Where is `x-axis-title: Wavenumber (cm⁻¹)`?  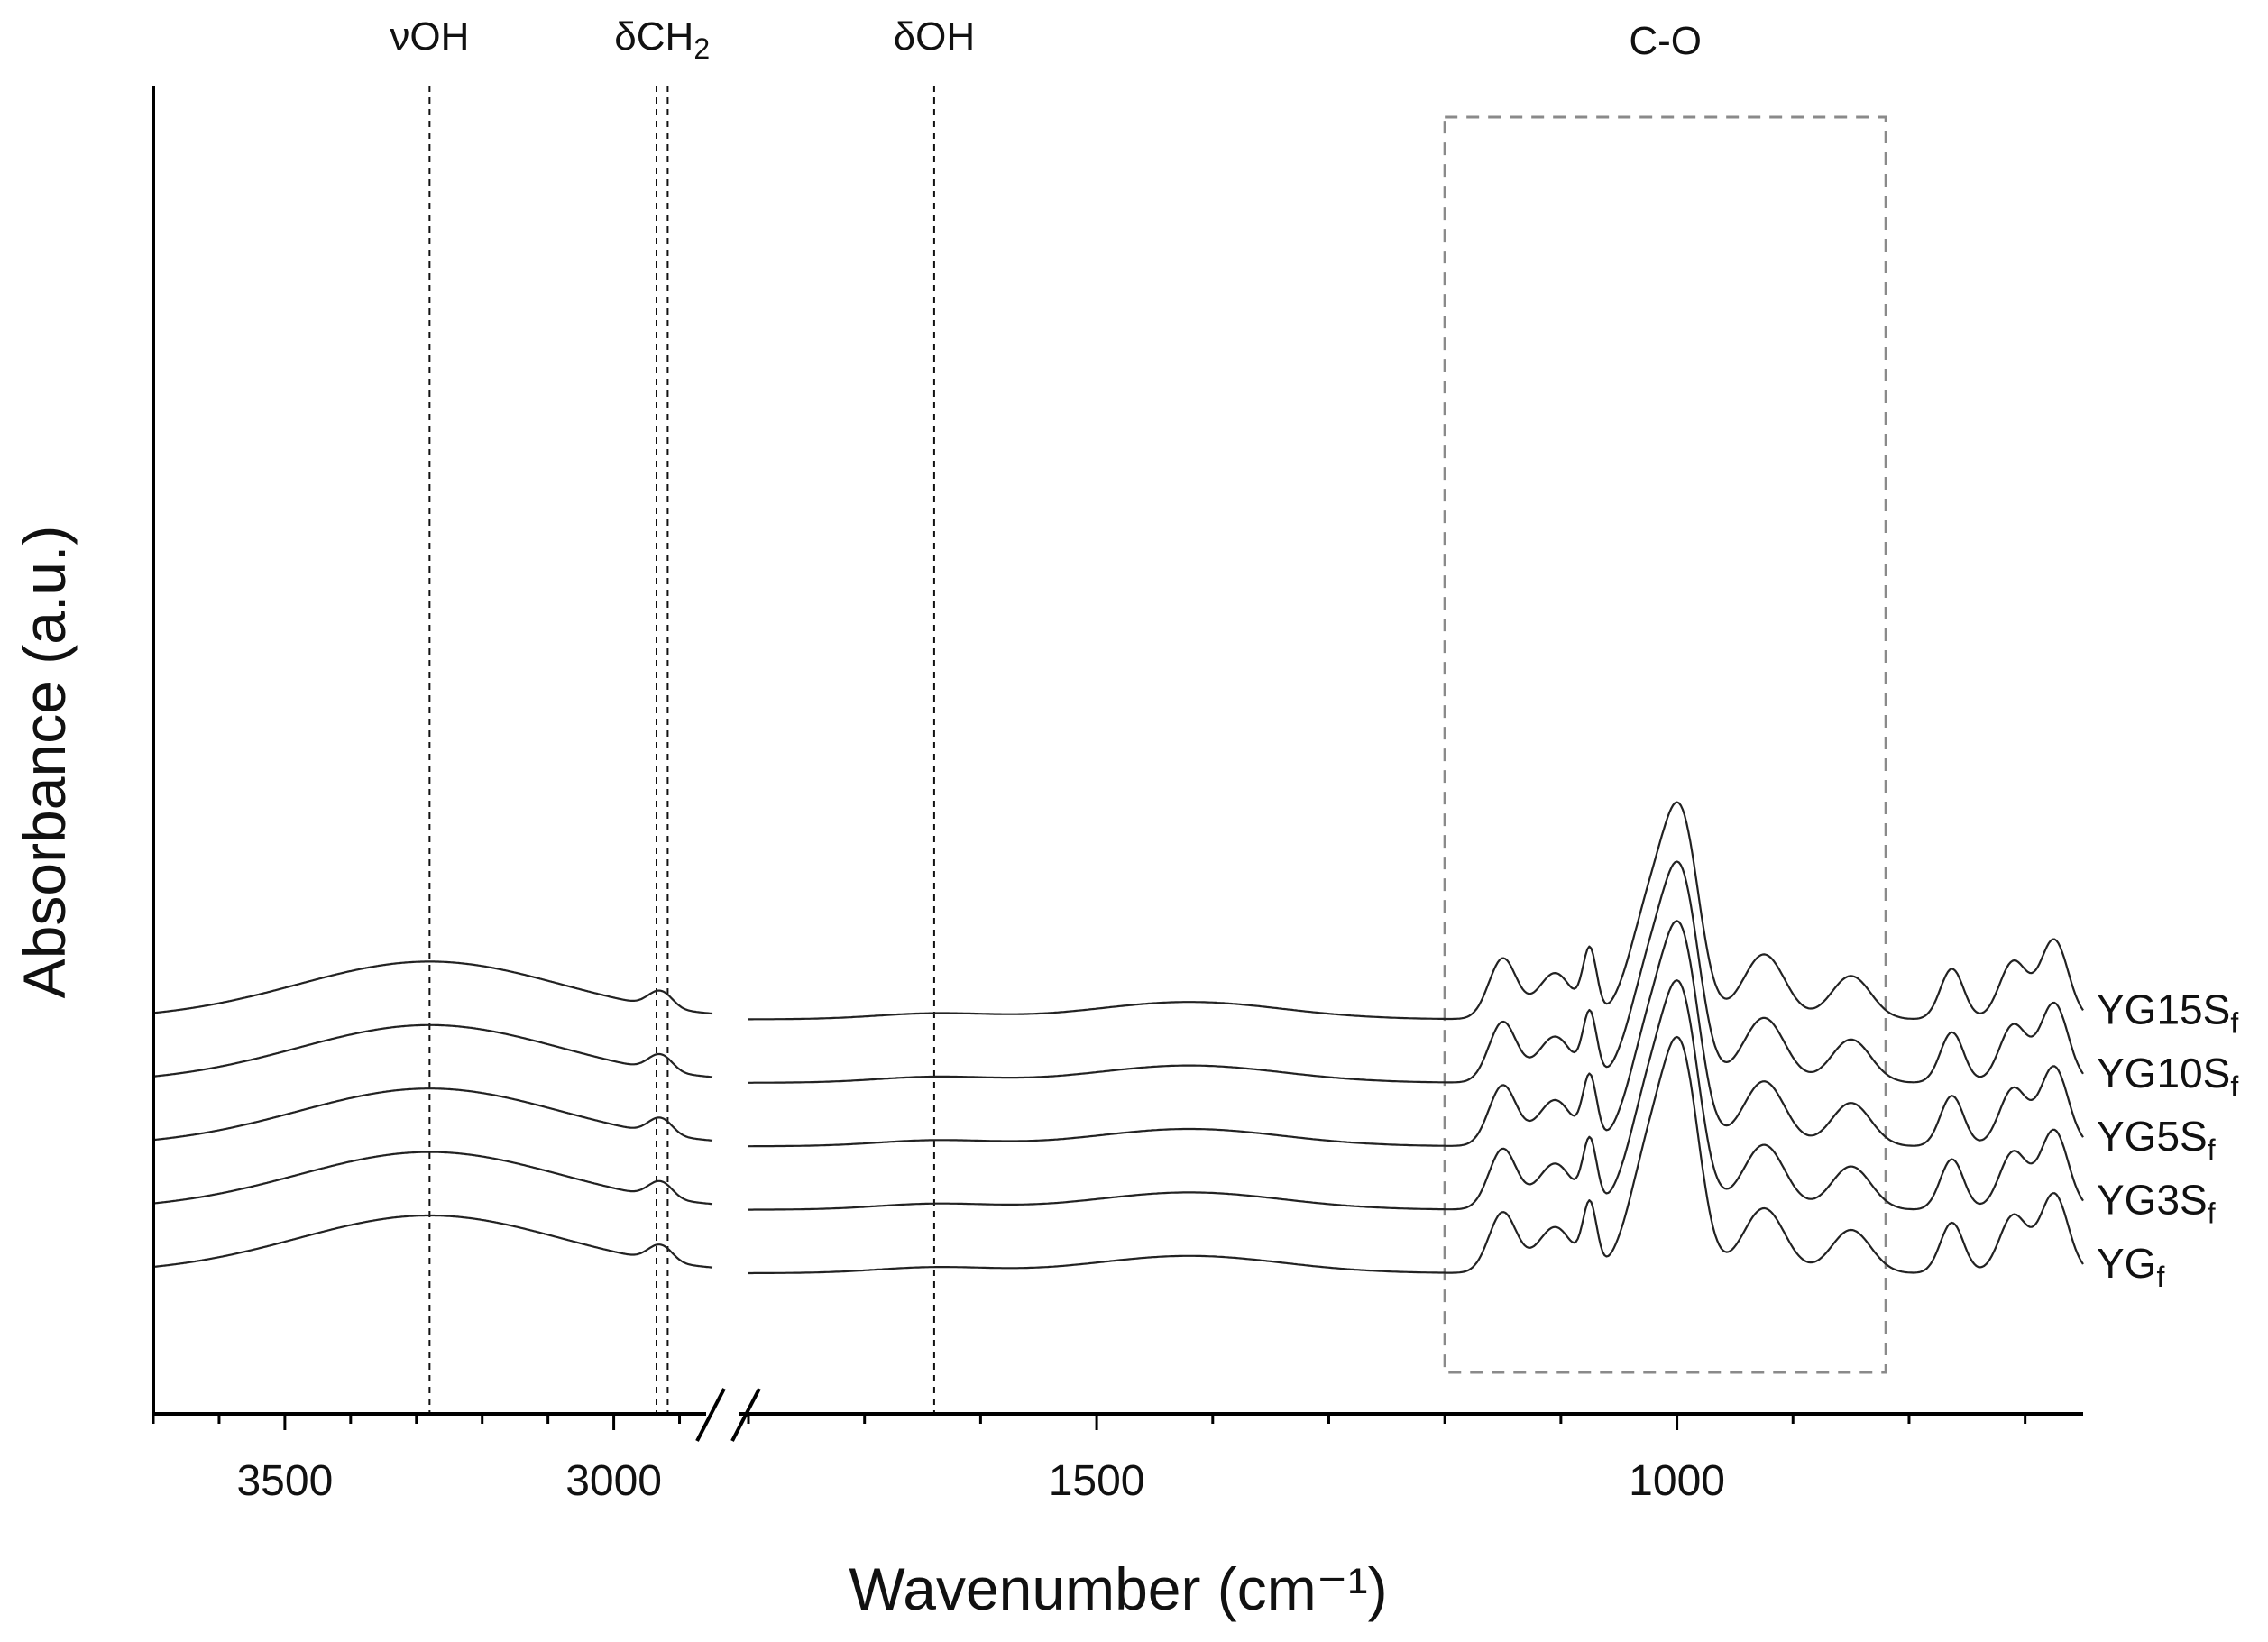
x-axis-title: Wavenumber (cm⁻¹) is located at coordinates (1118, 1588).